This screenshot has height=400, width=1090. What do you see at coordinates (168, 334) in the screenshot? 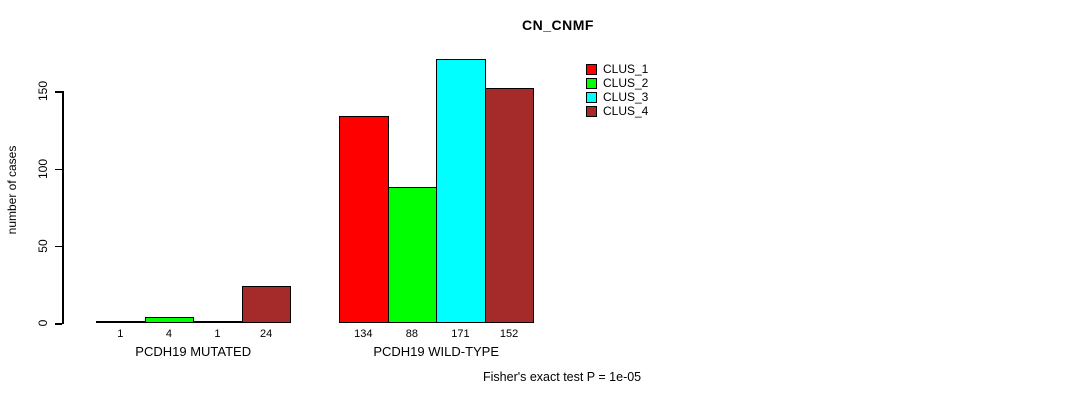
I see `bar-value-label: 4` at bounding box center [168, 334].